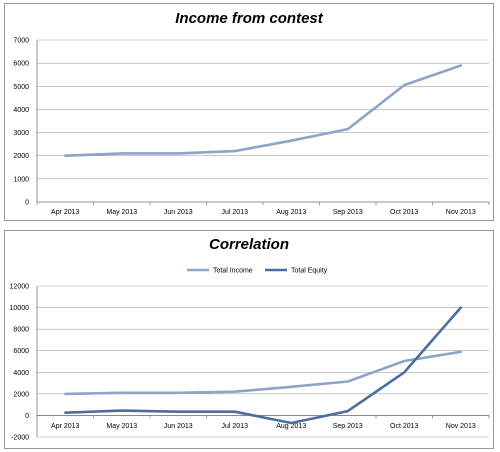  Describe the element at coordinates (21, 133) in the screenshot. I see `y-tick-label: 3000` at that location.